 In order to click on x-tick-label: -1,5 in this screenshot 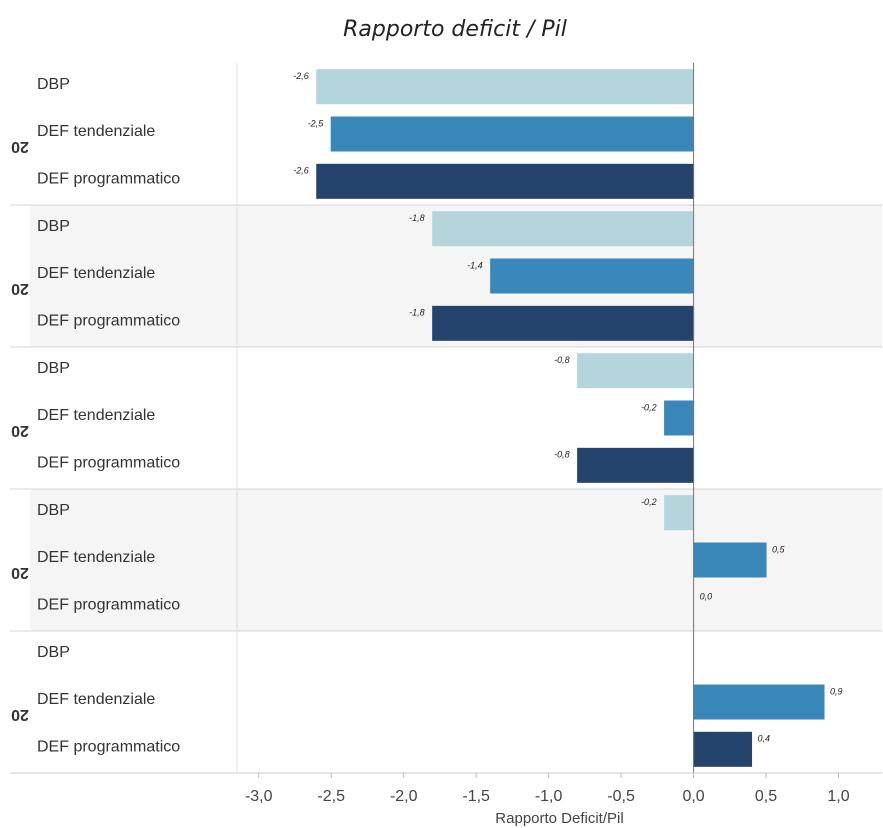, I will do `click(476, 796)`.